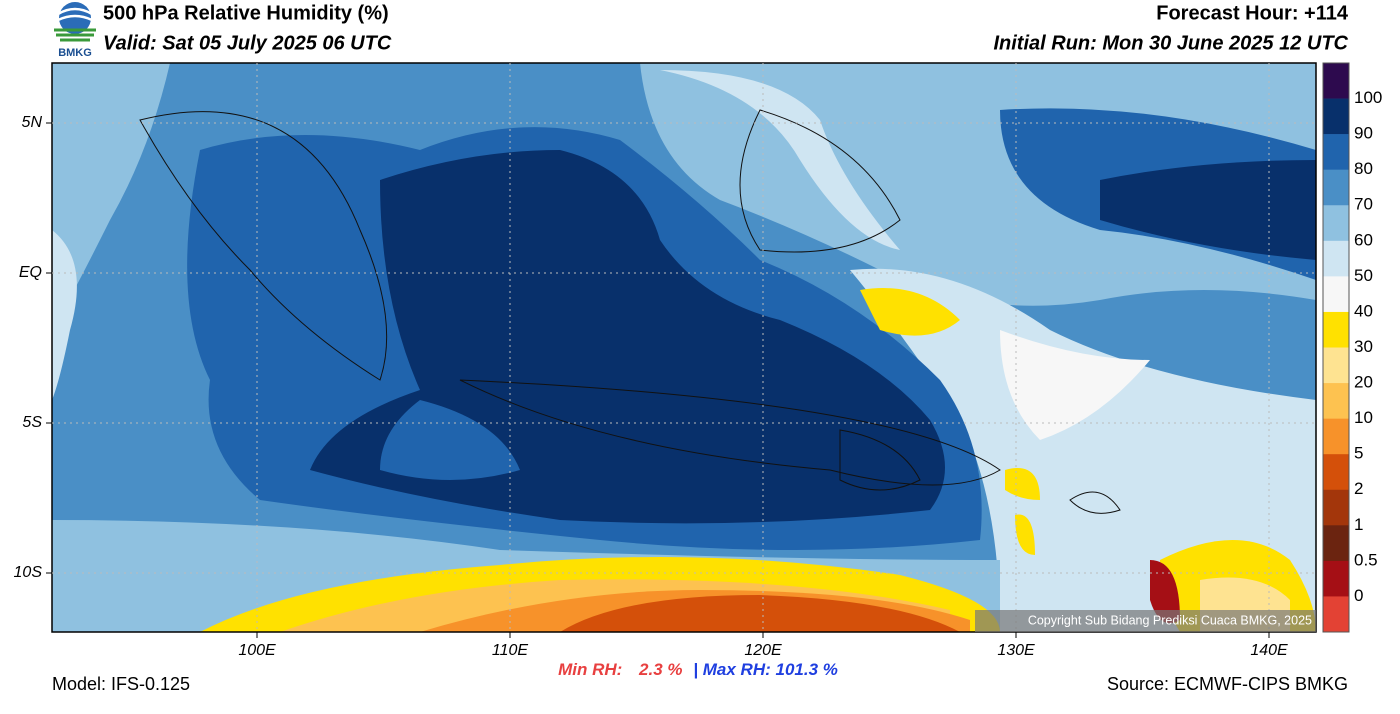 The width and height of the screenshot is (1400, 714). Describe the element at coordinates (510, 650) in the screenshot. I see `lon-label: 110E` at that location.